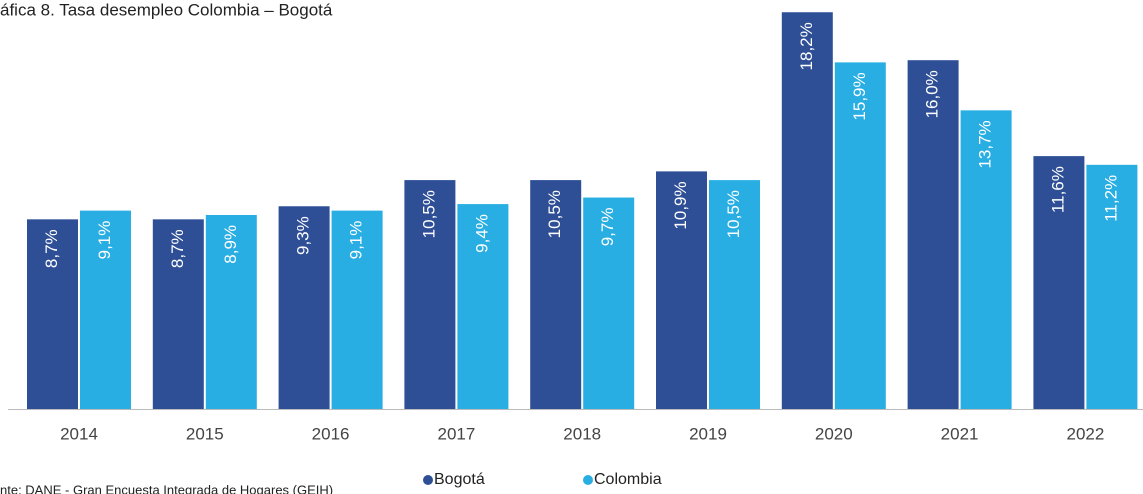 The image size is (1143, 494). Describe the element at coordinates (582, 433) in the screenshot. I see `x-tick-label: 2018` at that location.